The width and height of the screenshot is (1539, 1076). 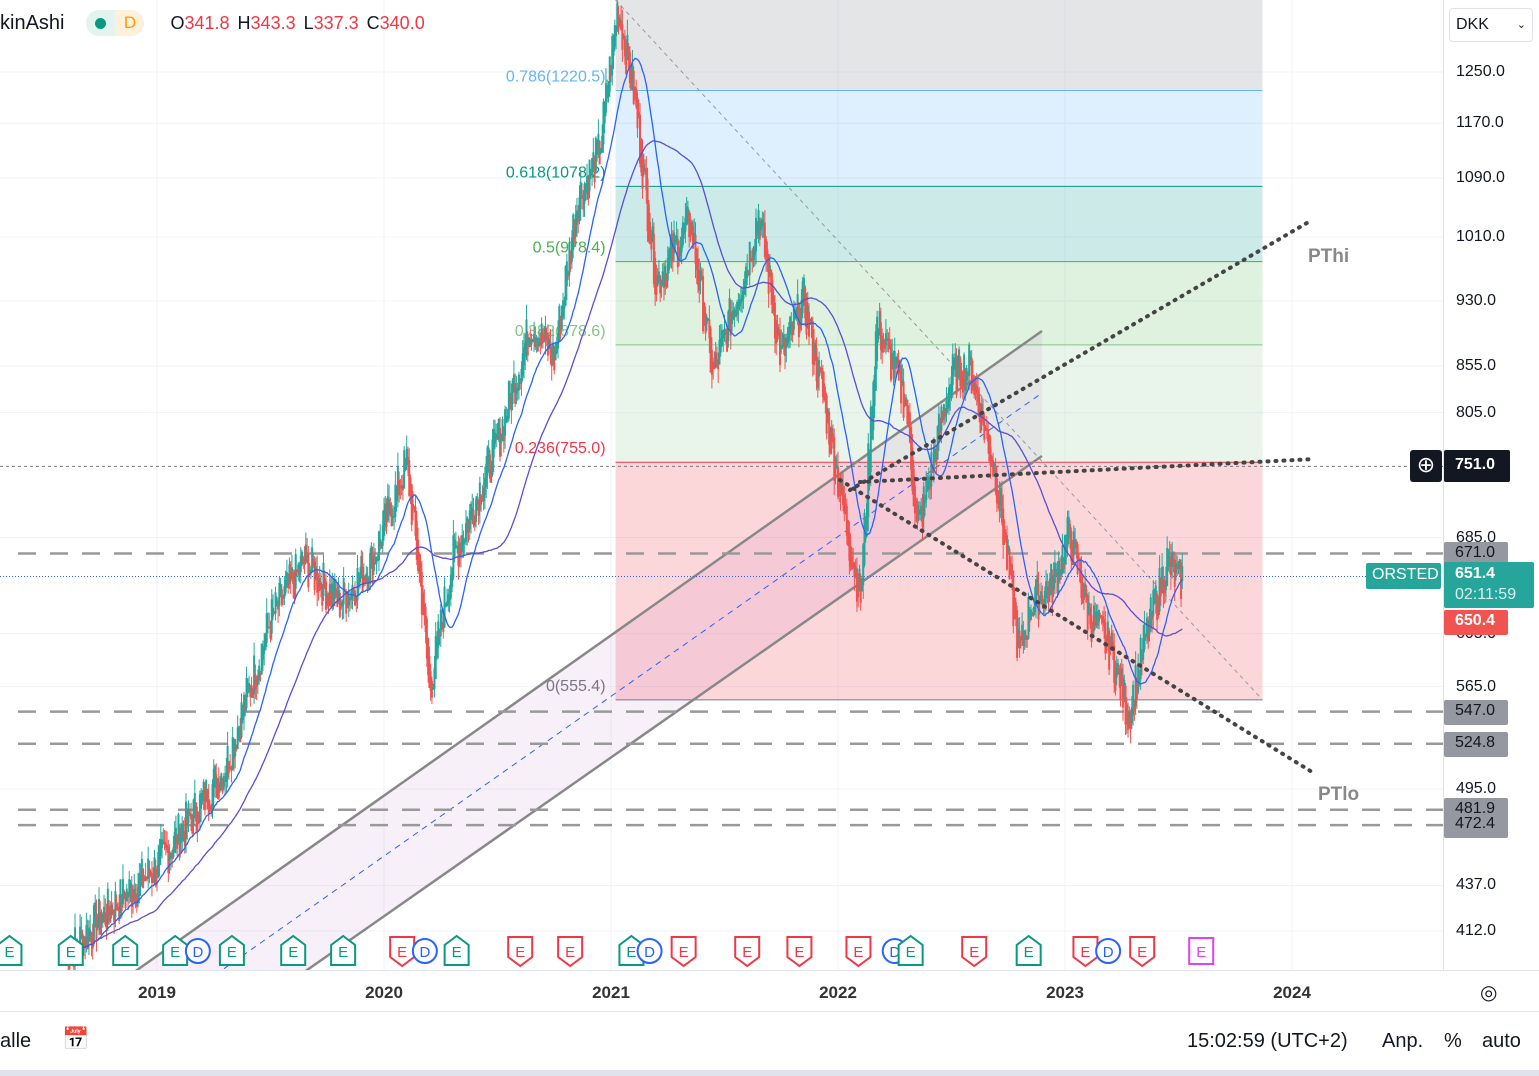 I want to click on clock-time: 15:02:59 (UTC+2), so click(x=1267, y=1041).